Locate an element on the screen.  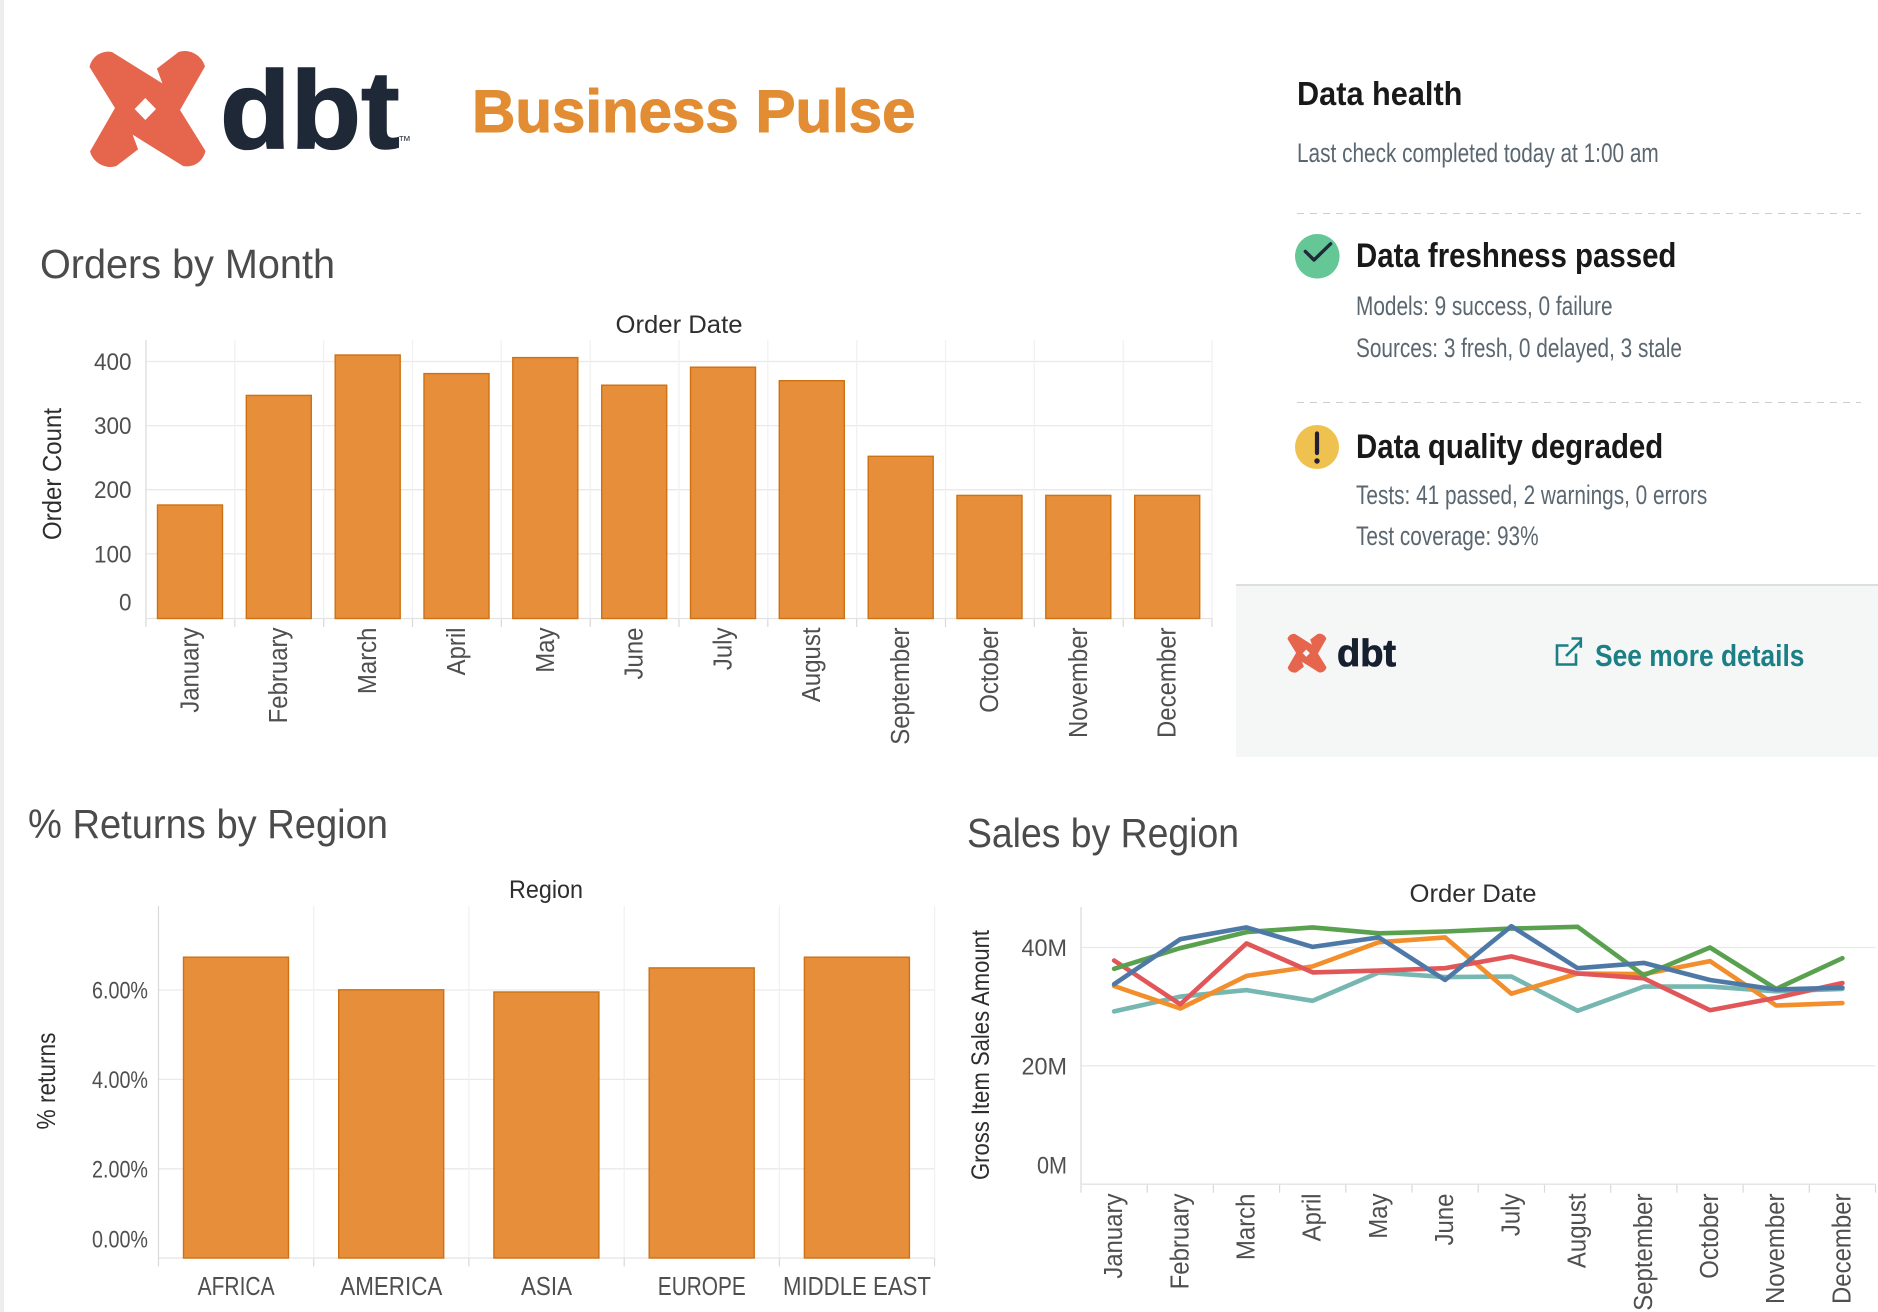
svg-text: % returns is located at coordinates (46, 1081).